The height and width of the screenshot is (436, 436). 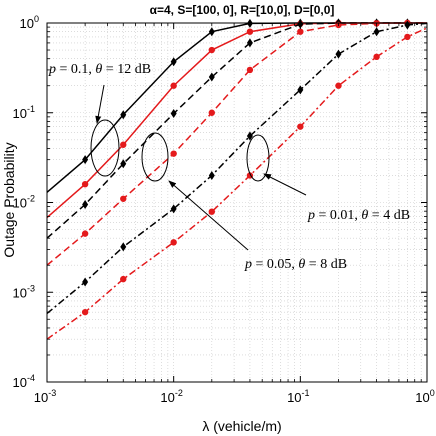 What do you see at coordinates (342, 215) in the screenshot?
I see `annotation-p-value: 0.01` at bounding box center [342, 215].